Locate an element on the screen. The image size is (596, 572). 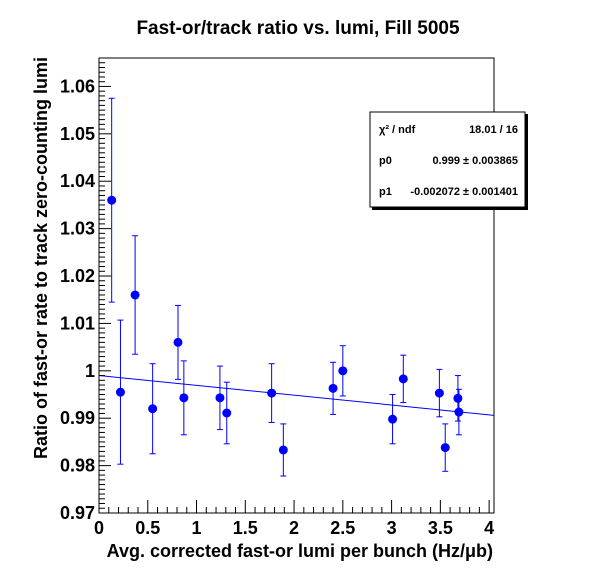
y-tick-label: 1.04 is located at coordinates (77, 181).